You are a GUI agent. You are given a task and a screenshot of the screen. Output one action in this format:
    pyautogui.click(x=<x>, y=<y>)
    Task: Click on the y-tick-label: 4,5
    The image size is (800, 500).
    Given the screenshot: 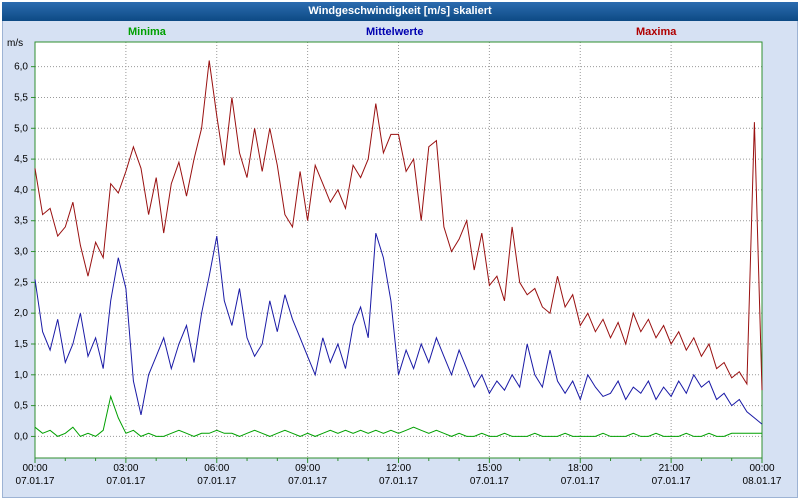 What is the action you would take?
    pyautogui.click(x=21, y=159)
    